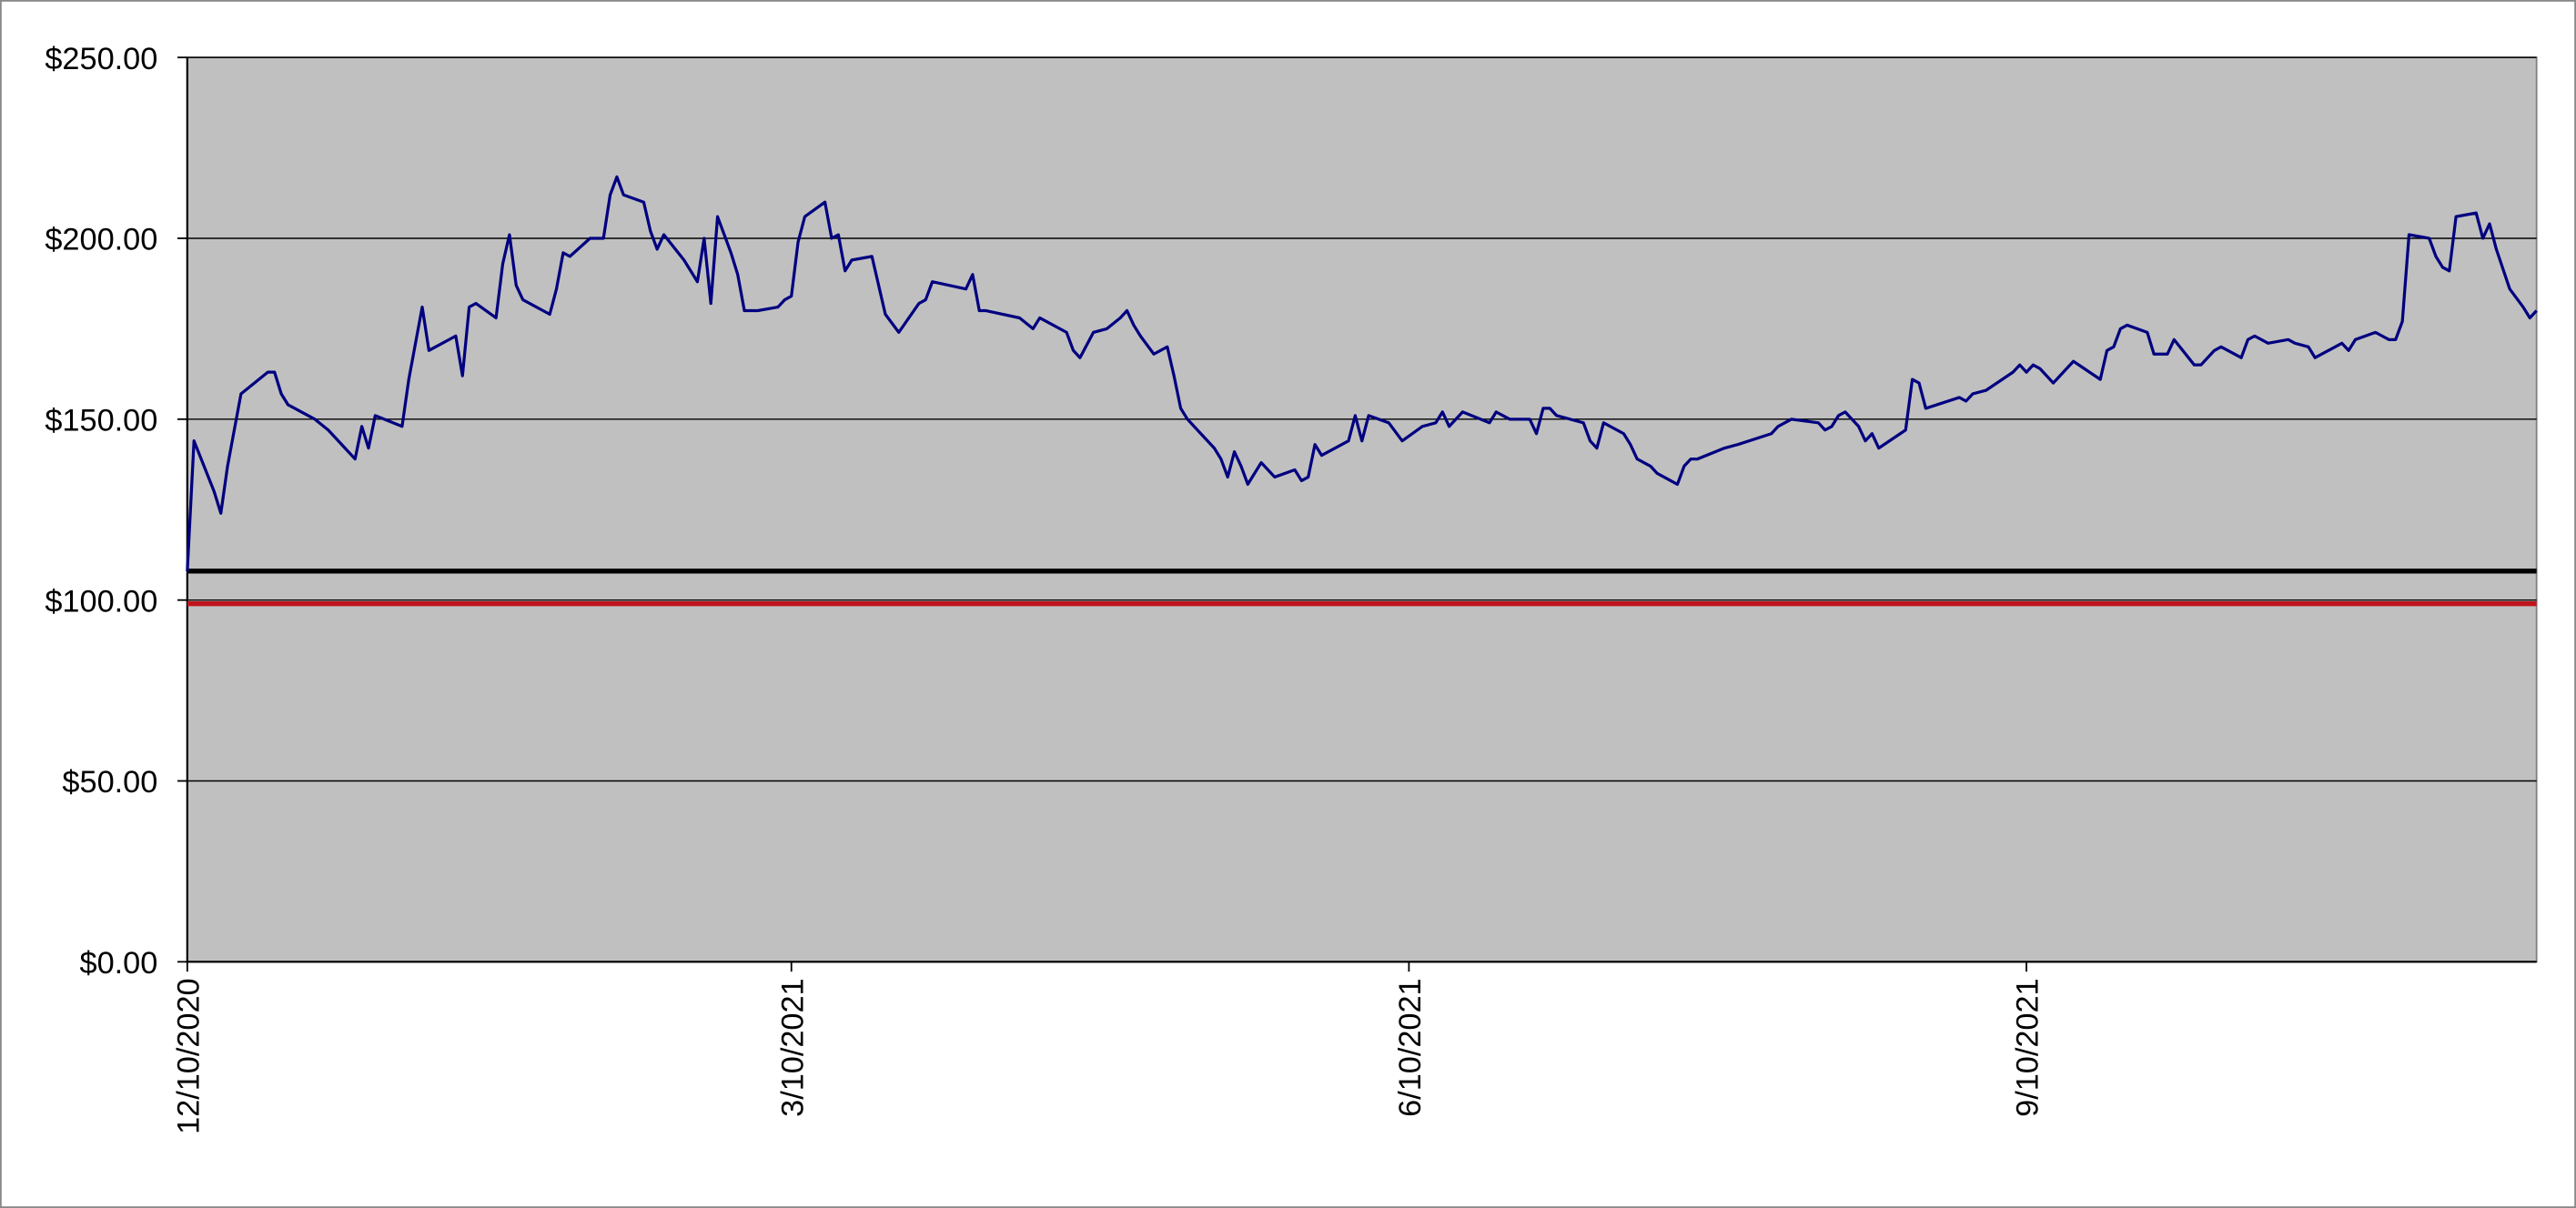  What do you see at coordinates (2029, 1047) in the screenshot?
I see `x-tick-label: 9/10/2021` at bounding box center [2029, 1047].